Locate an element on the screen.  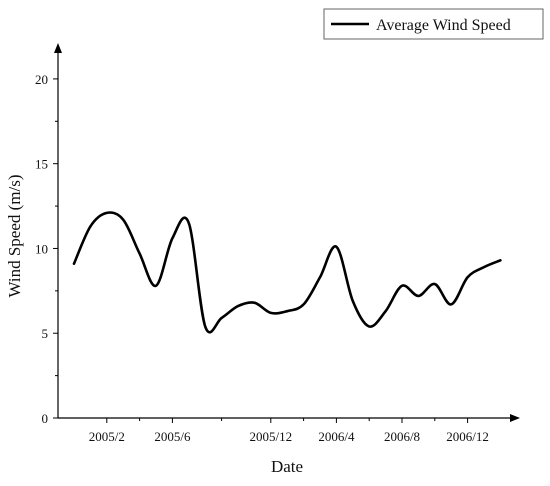
x-tick-label: 2005/2 is located at coordinates (107, 436).